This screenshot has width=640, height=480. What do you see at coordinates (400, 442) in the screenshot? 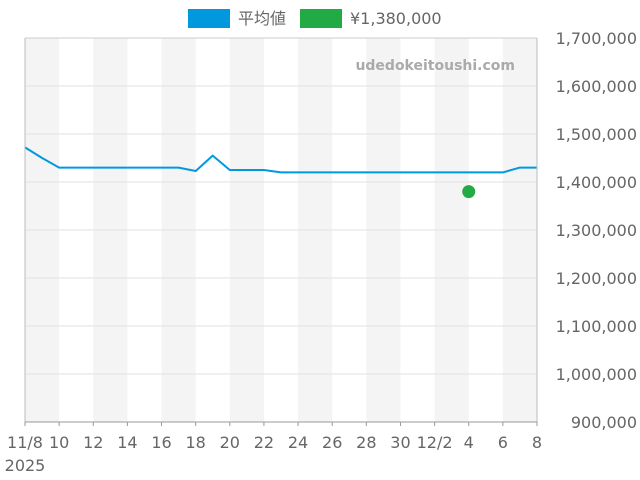
I see `x-tick-label: 30` at bounding box center [400, 442].